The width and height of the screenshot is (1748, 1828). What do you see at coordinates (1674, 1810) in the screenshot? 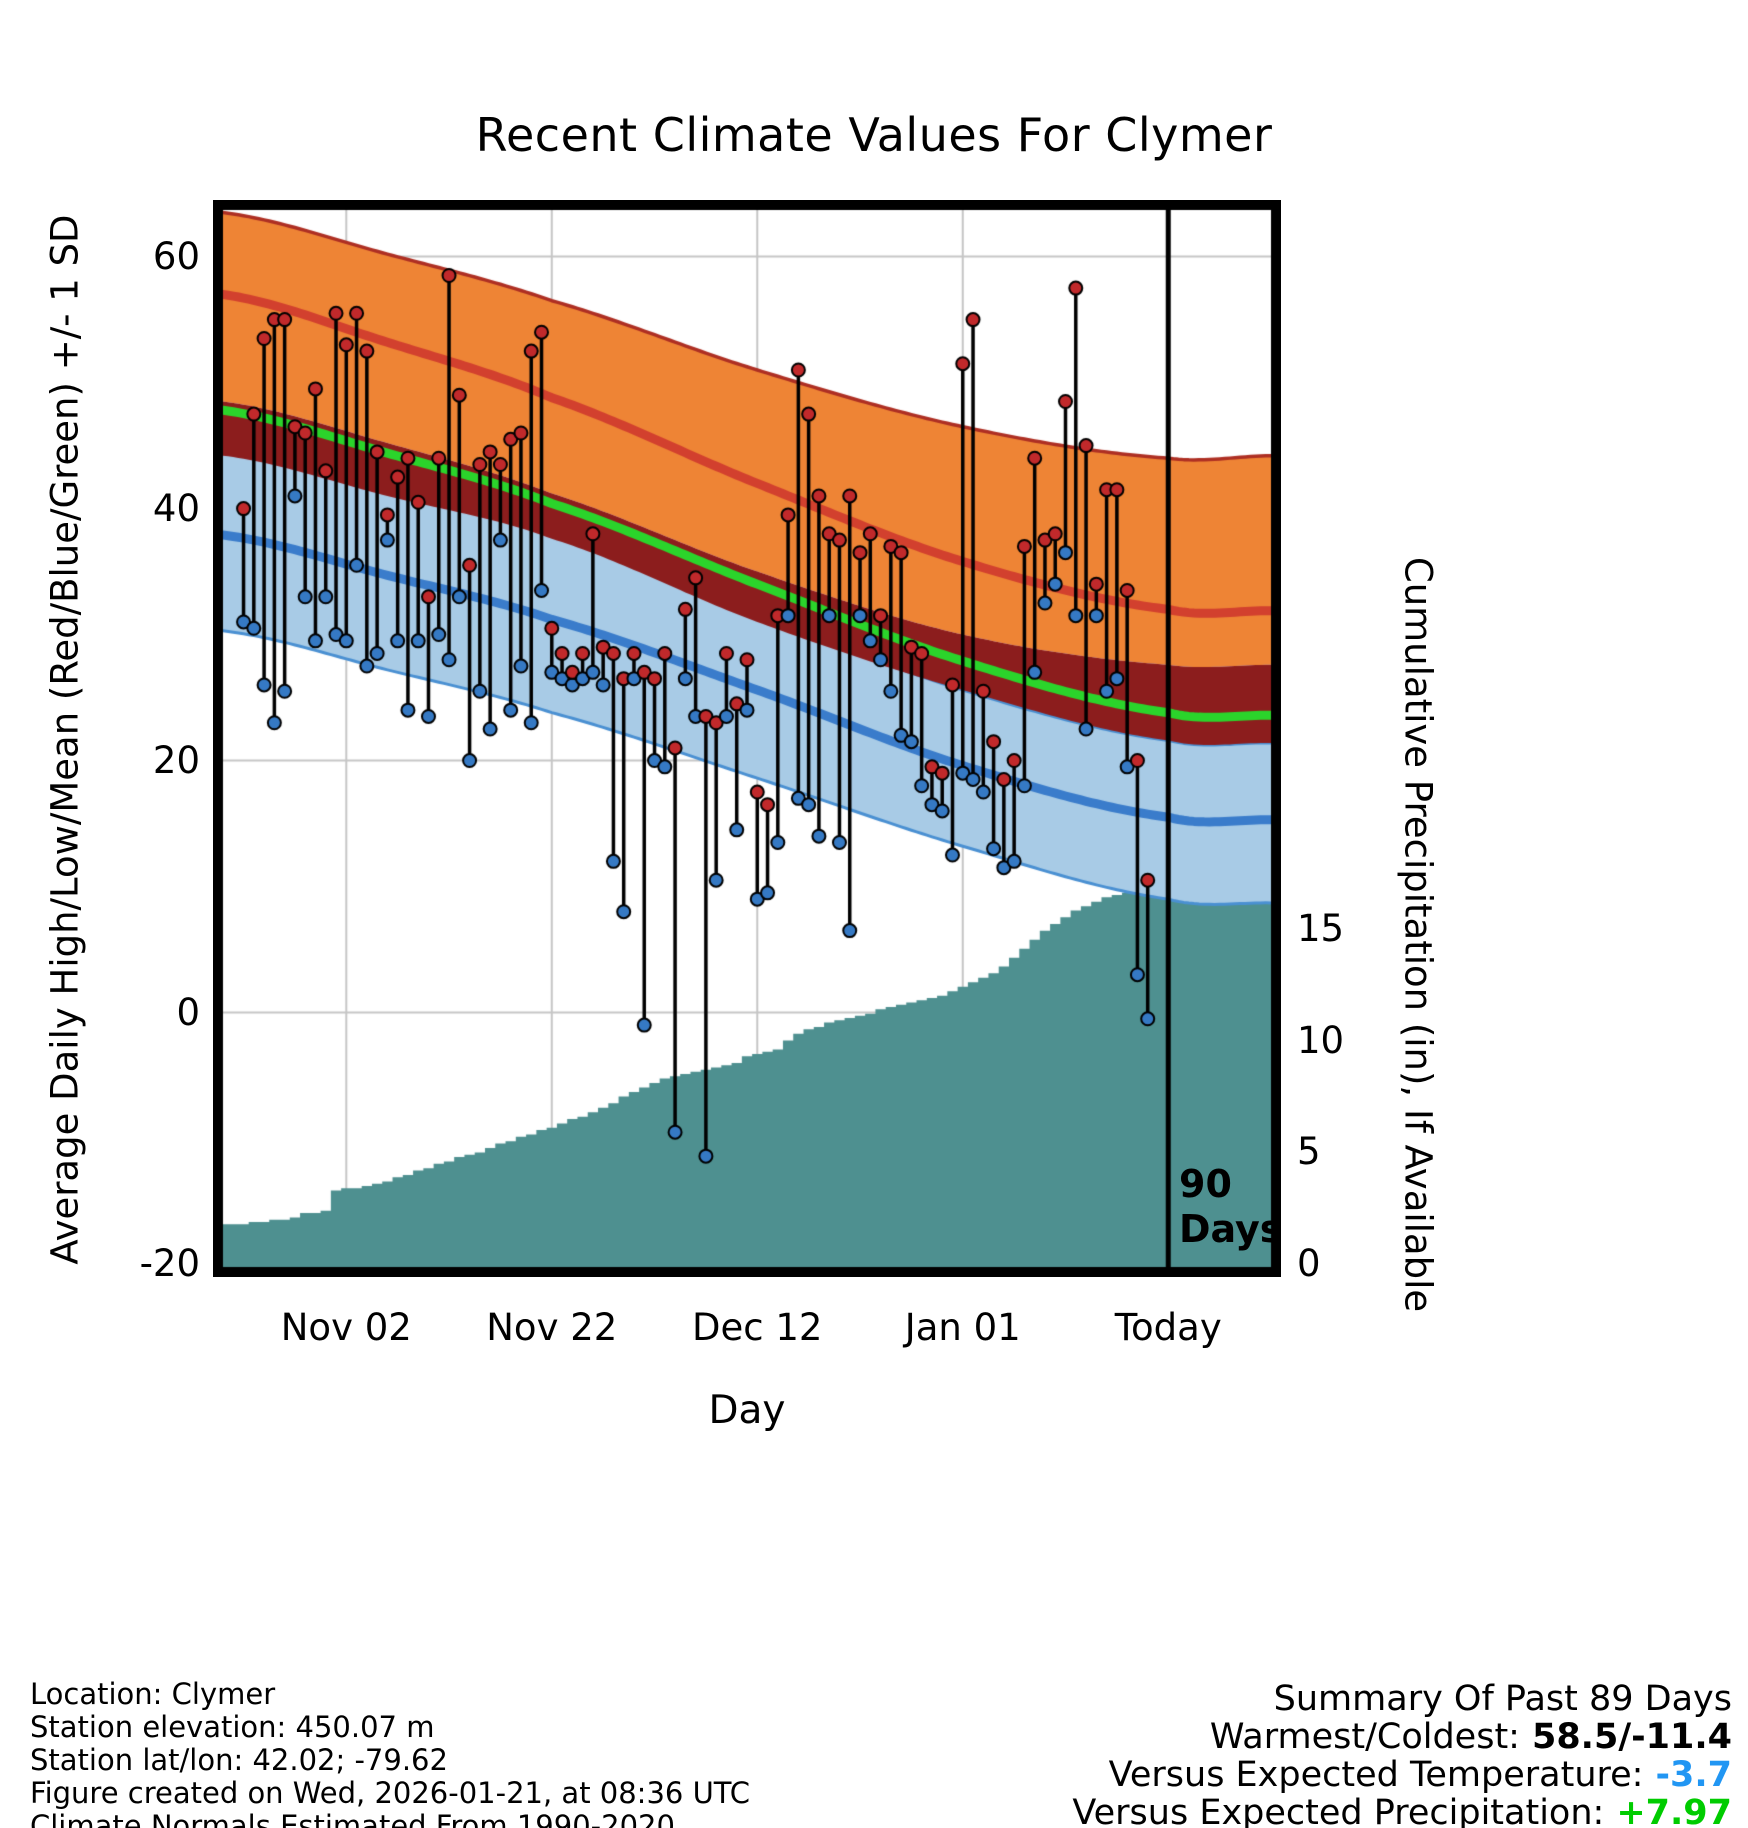
I see `vs-precip-value: +7.97` at bounding box center [1674, 1810].